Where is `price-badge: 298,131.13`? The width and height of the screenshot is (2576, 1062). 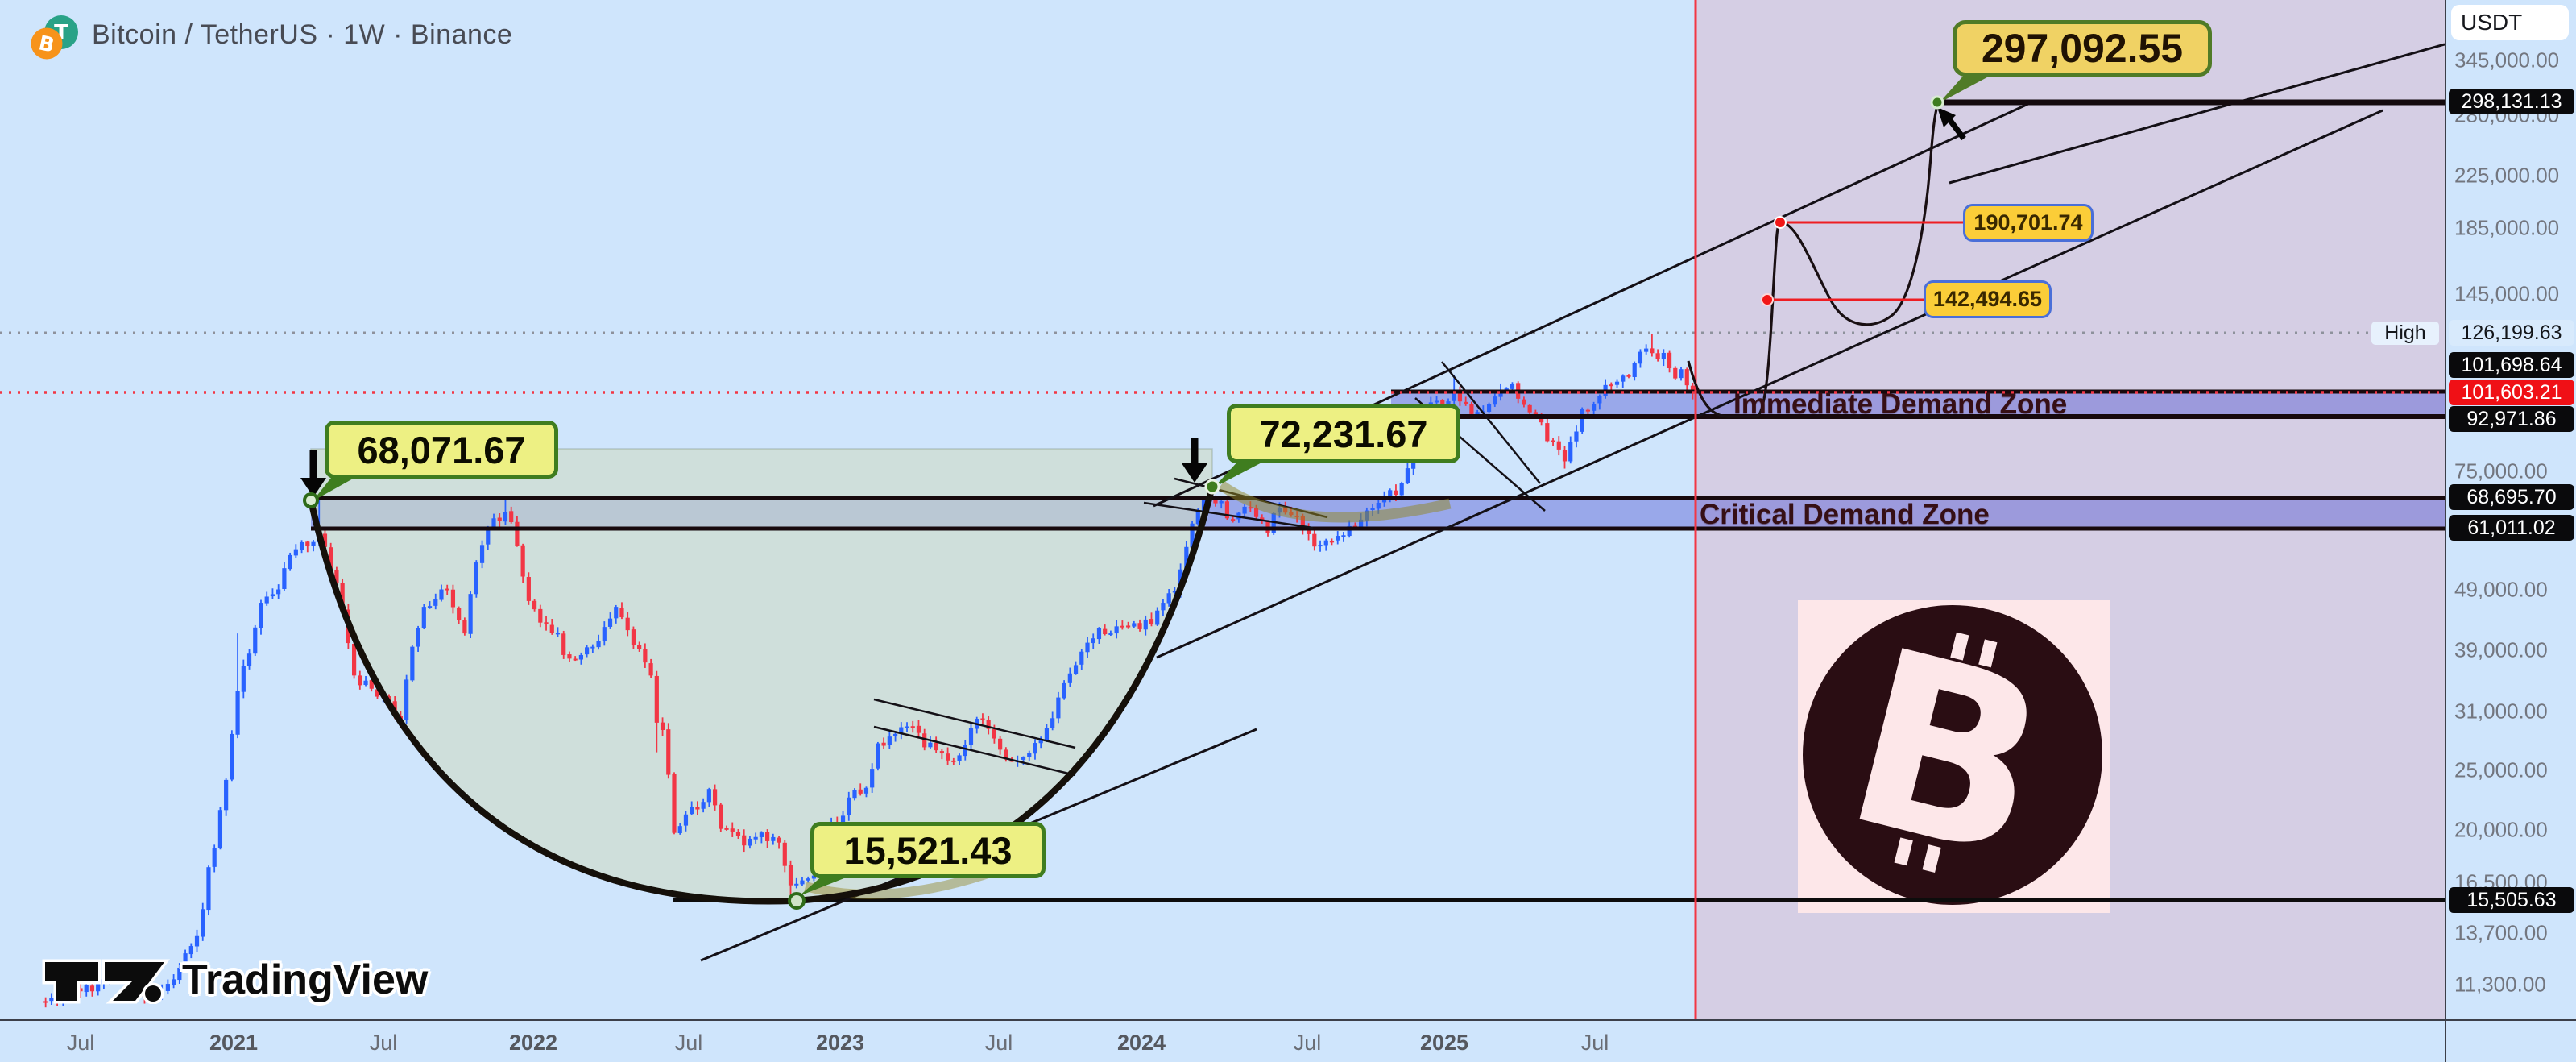 price-badge: 298,131.13 is located at coordinates (2511, 102).